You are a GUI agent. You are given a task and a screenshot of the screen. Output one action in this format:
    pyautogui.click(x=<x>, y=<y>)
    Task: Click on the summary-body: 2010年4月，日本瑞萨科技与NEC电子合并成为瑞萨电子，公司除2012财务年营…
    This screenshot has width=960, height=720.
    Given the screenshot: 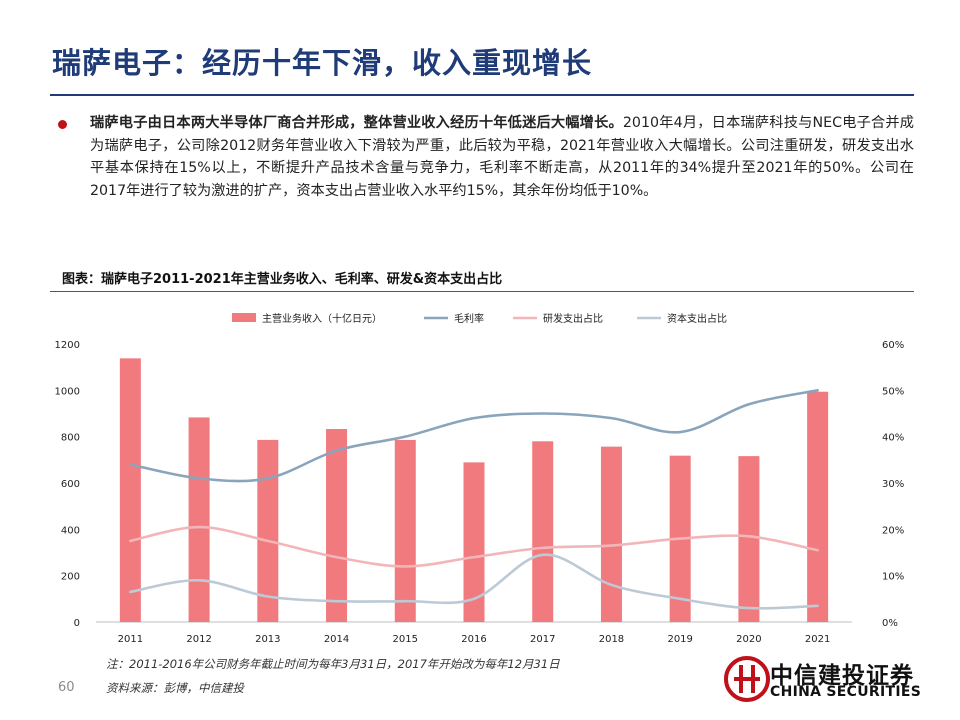 What is the action you would take?
    pyautogui.click(x=502, y=157)
    